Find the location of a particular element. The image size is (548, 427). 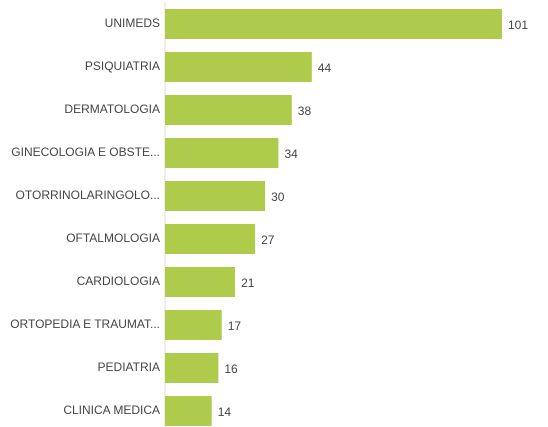

value-label: 38 is located at coordinates (305, 111).